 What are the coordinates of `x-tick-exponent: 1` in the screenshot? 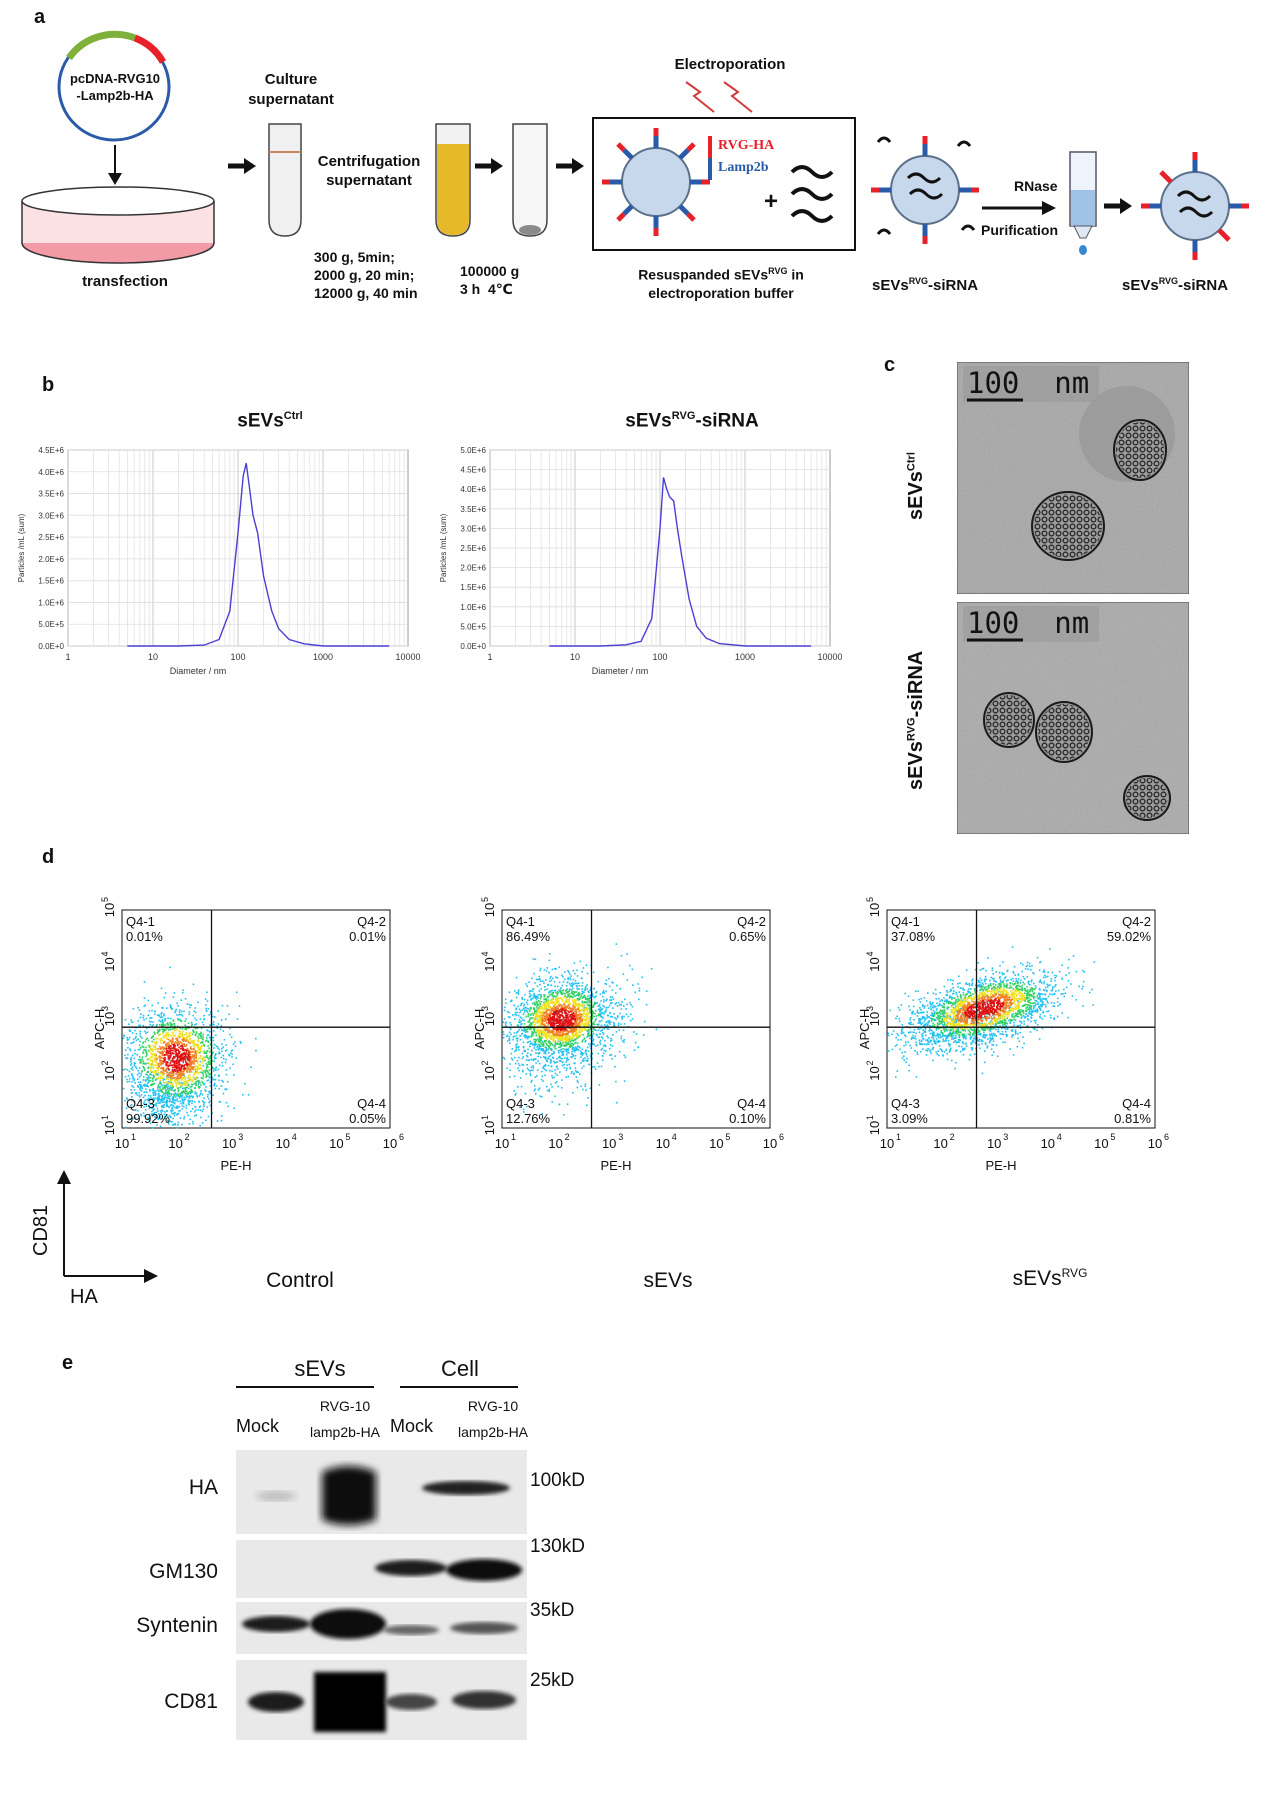 It's located at (133, 1137).